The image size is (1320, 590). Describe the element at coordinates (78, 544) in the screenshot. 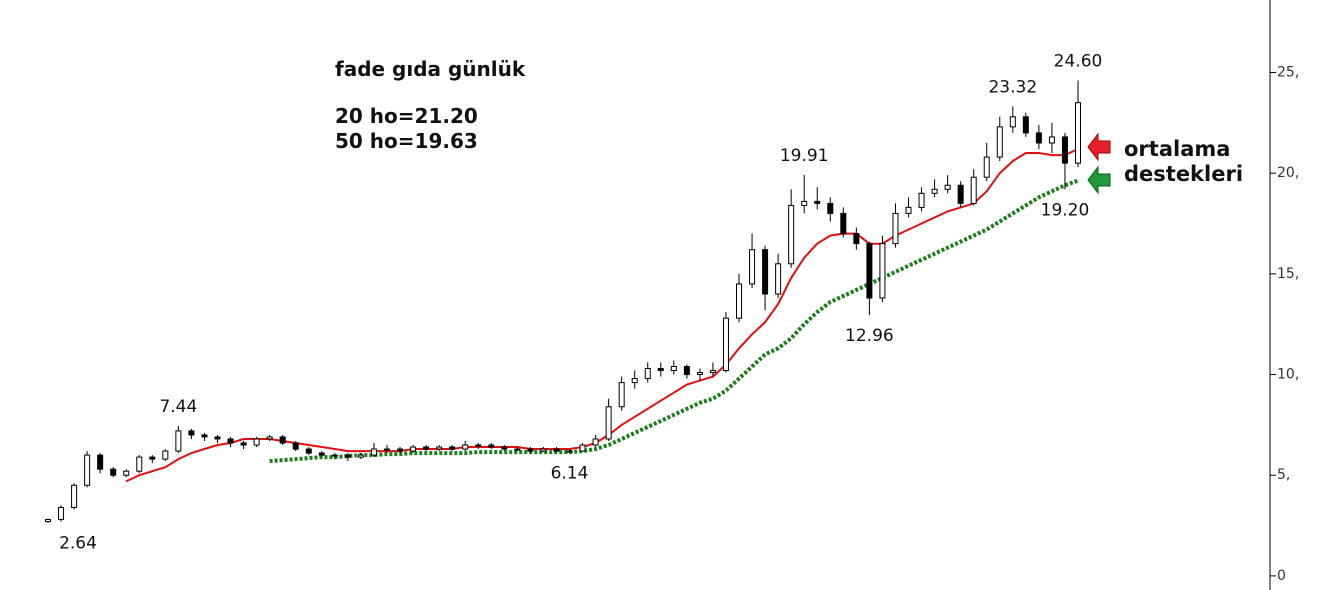

I see `price-label: 2.64` at that location.